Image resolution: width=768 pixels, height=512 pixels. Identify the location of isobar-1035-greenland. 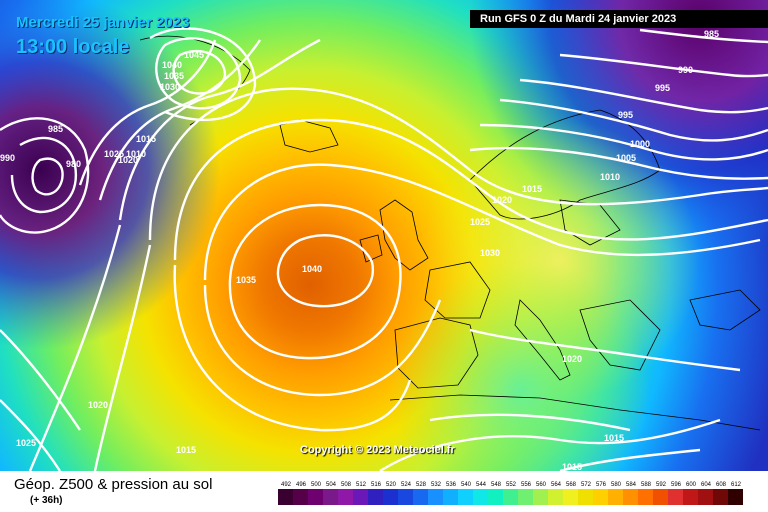
(203, 74).